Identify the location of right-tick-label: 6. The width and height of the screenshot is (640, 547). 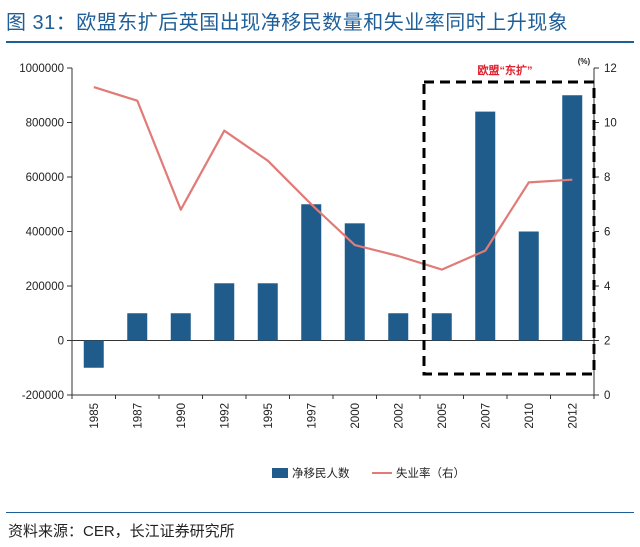
(607, 233).